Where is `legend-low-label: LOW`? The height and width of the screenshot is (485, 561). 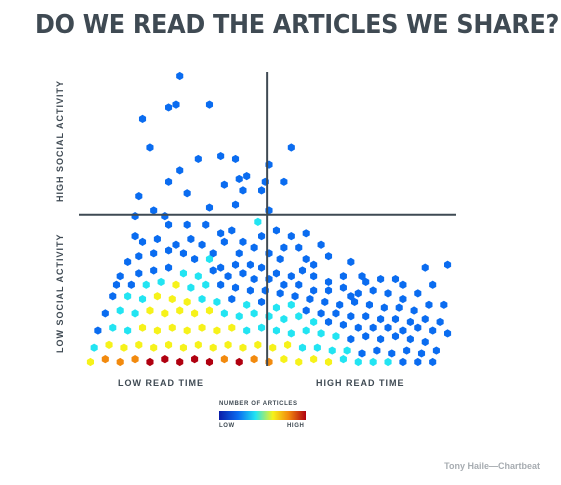 legend-low-label: LOW is located at coordinates (227, 426).